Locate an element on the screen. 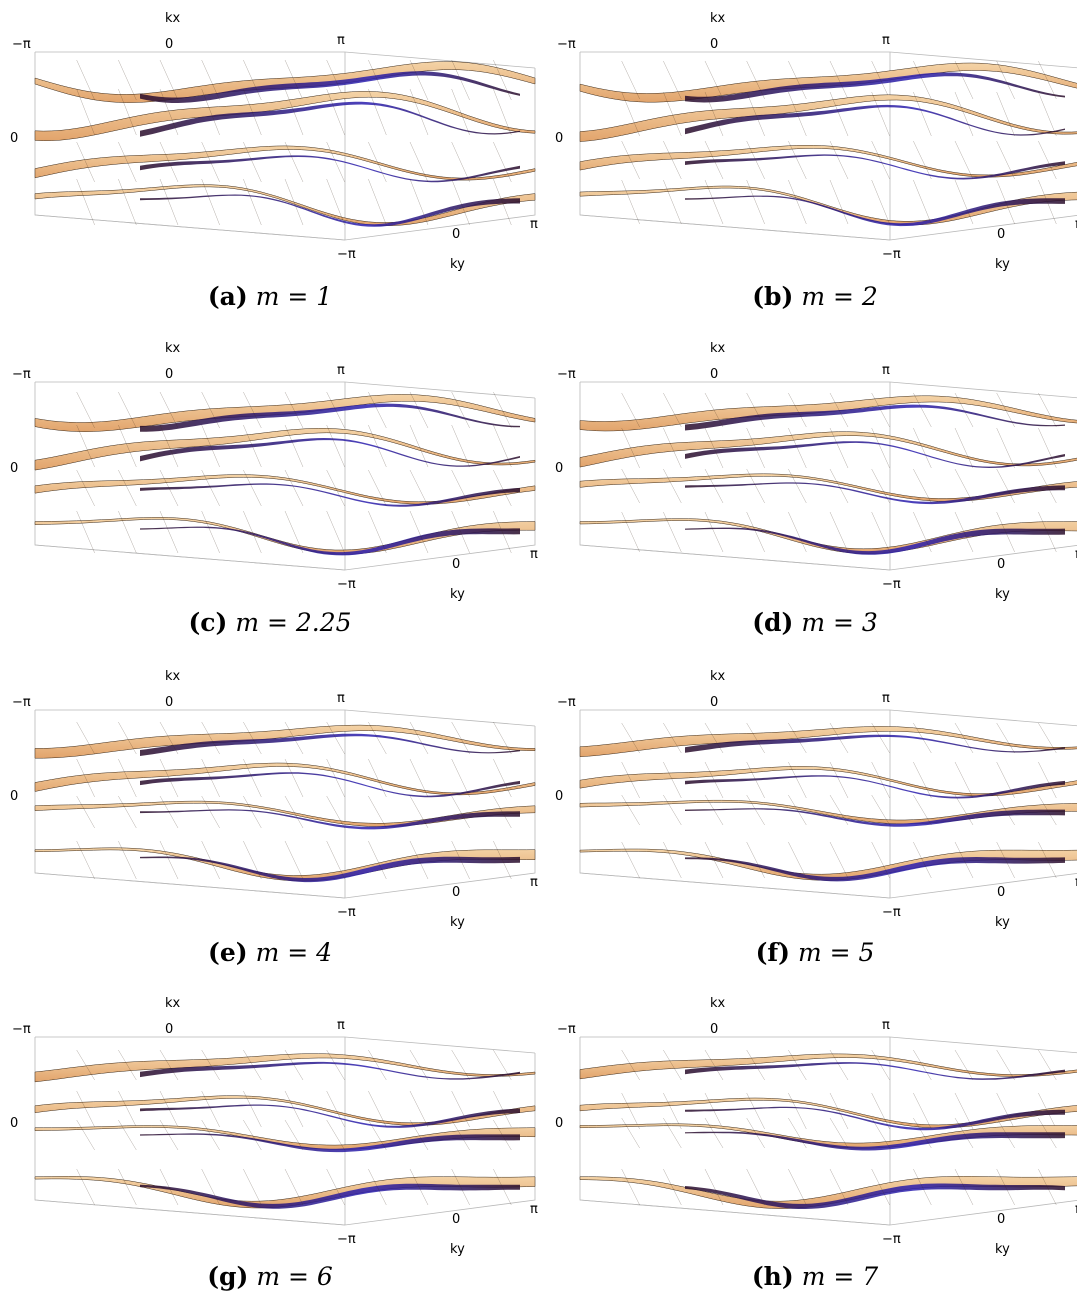 This screenshot has height=1310, width=1077. subfigure-caption: (c) m = 2.25 is located at coordinates (270, 622).